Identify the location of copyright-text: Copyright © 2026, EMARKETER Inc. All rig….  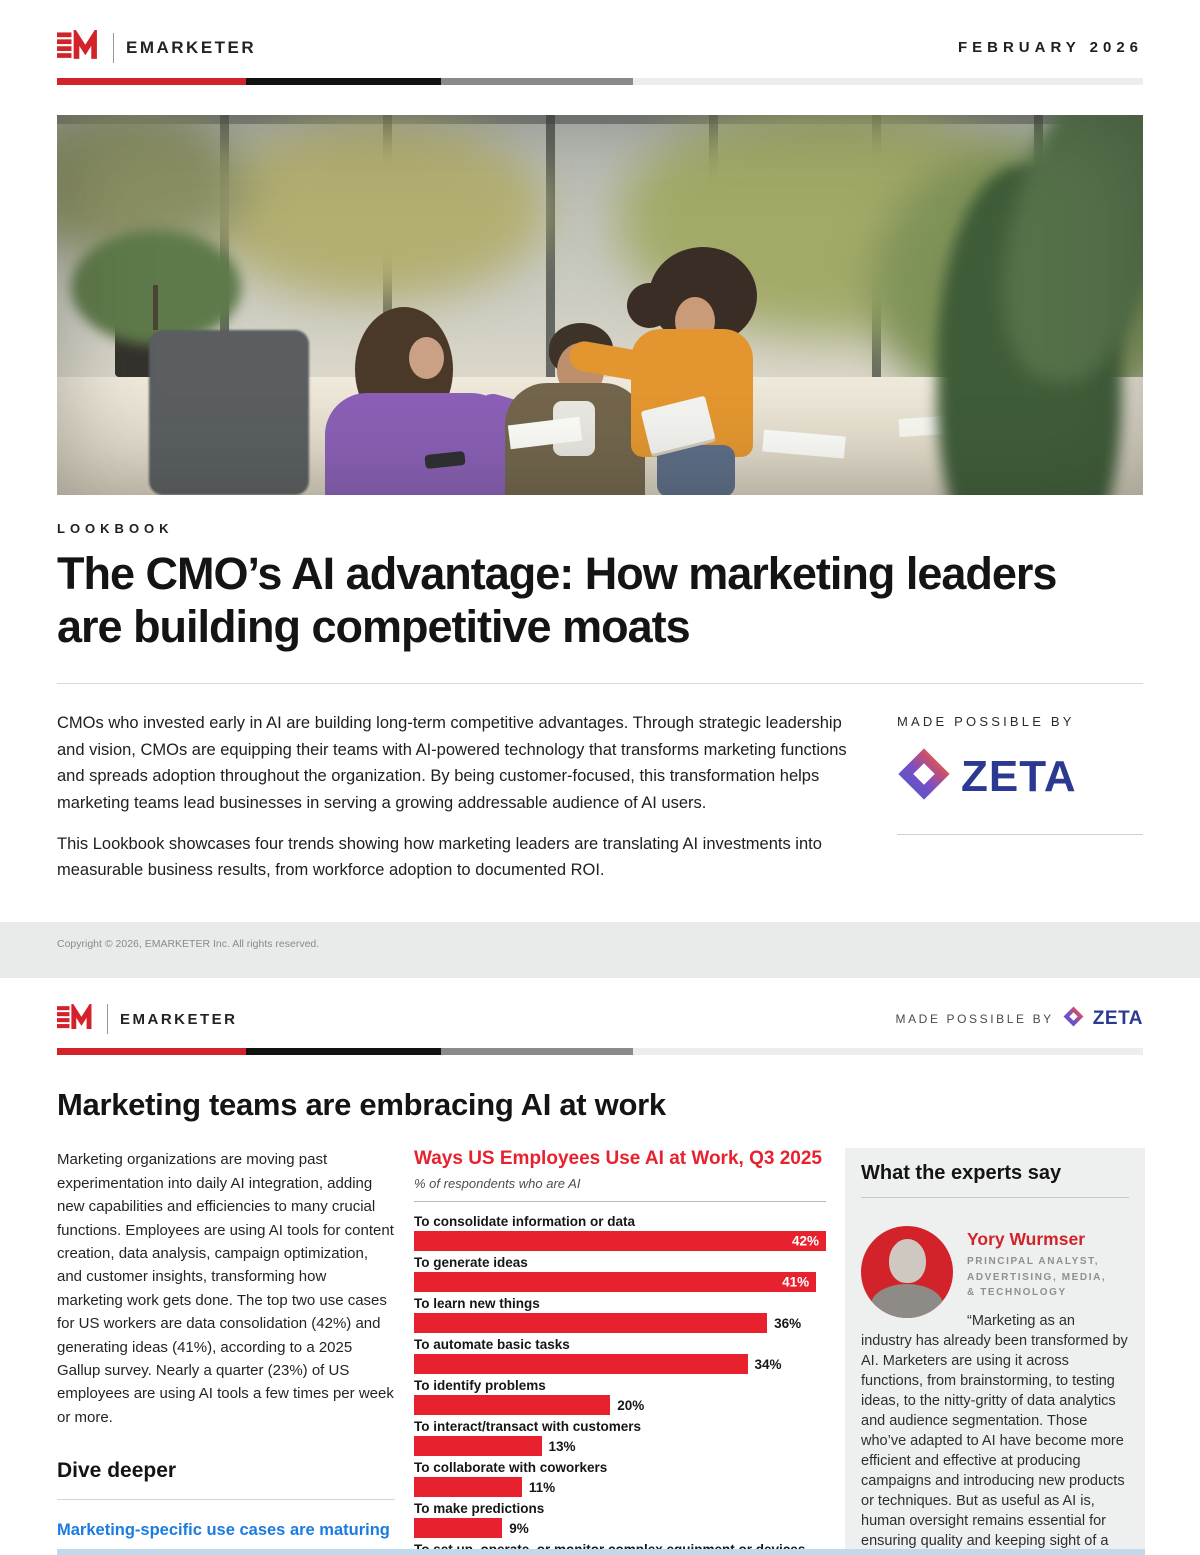
(188, 943).